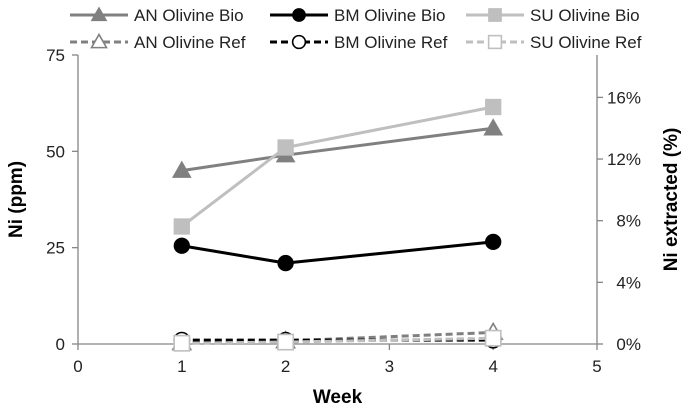 The width and height of the screenshot is (688, 410). What do you see at coordinates (190, 42) in the screenshot?
I see `legend-label: AN Olivine Ref` at bounding box center [190, 42].